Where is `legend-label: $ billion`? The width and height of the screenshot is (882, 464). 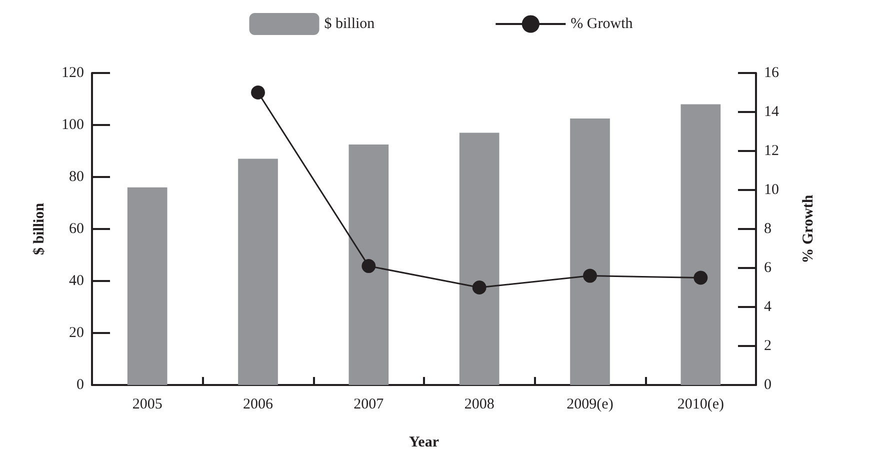
legend-label: $ billion is located at coordinates (350, 24).